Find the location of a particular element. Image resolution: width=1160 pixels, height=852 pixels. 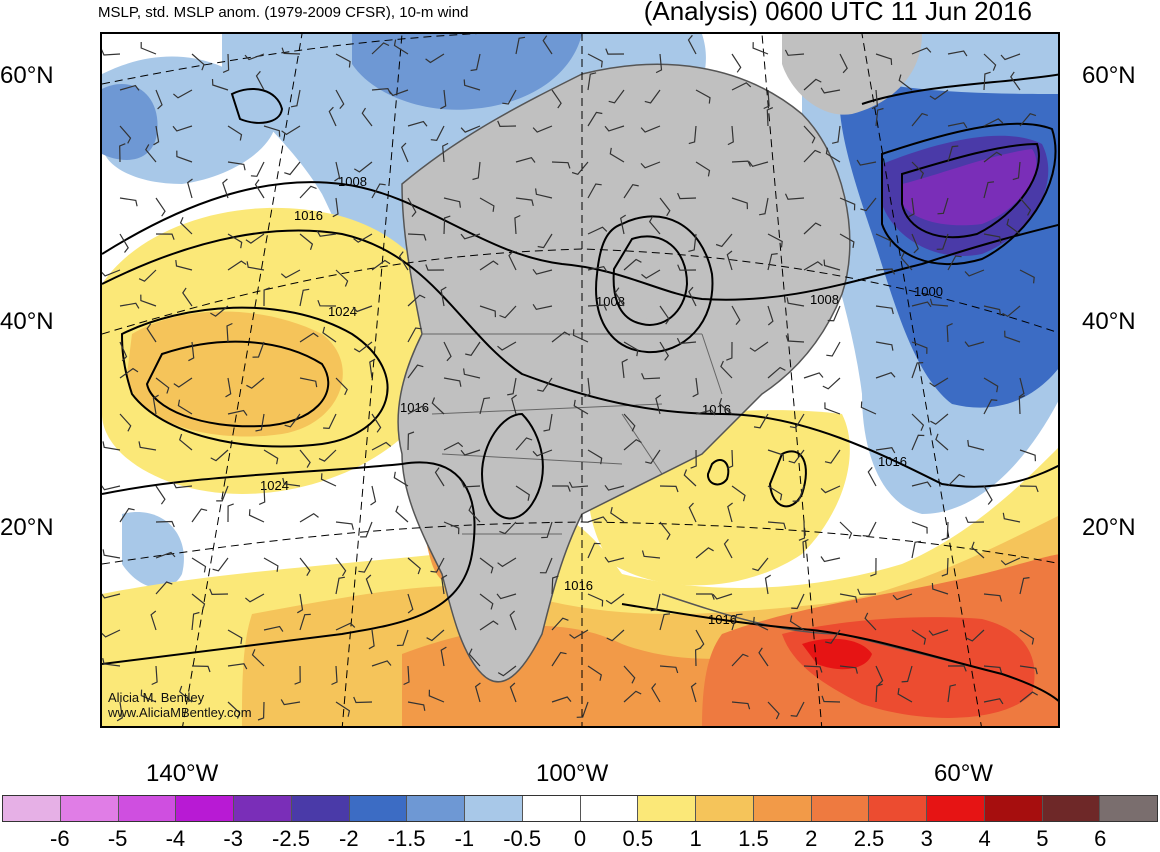

lat-label-left-60n: 60°N is located at coordinates (27, 75).